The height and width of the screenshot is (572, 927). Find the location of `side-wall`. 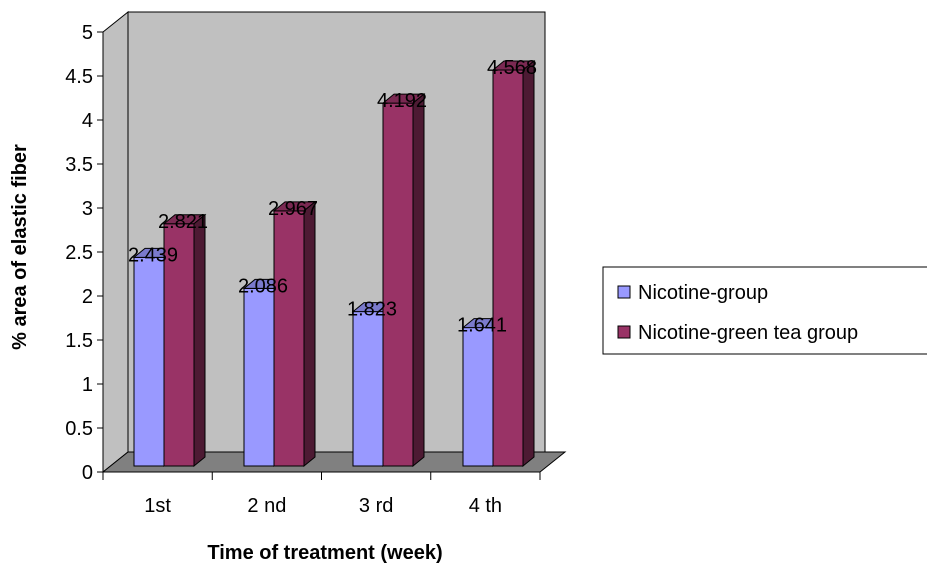

side-wall is located at coordinates (115, 242).